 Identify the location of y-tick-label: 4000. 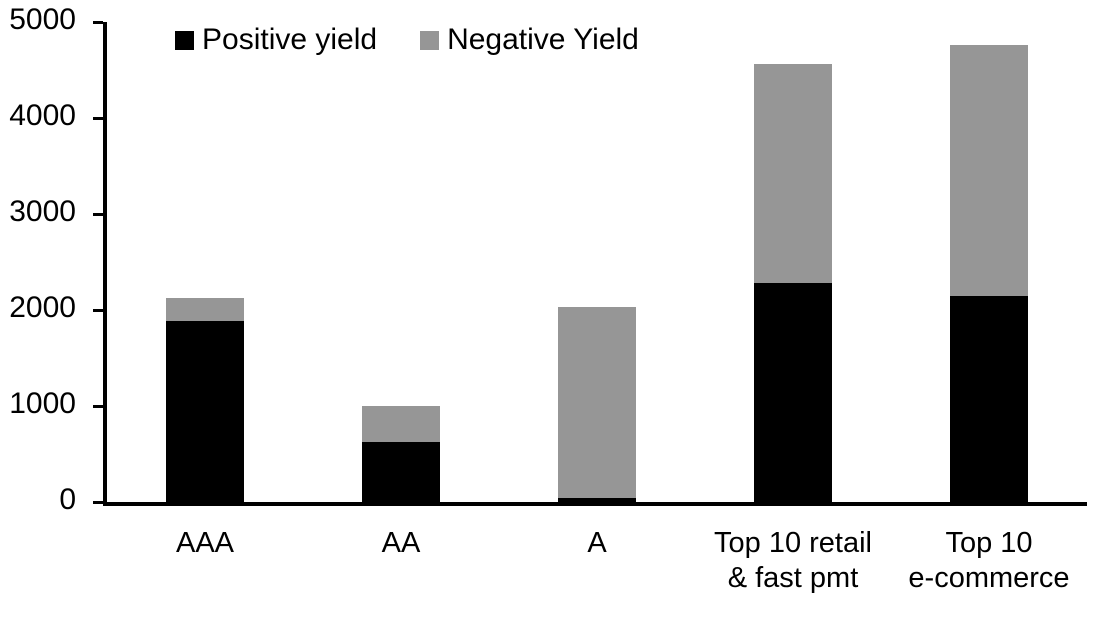
(42, 115).